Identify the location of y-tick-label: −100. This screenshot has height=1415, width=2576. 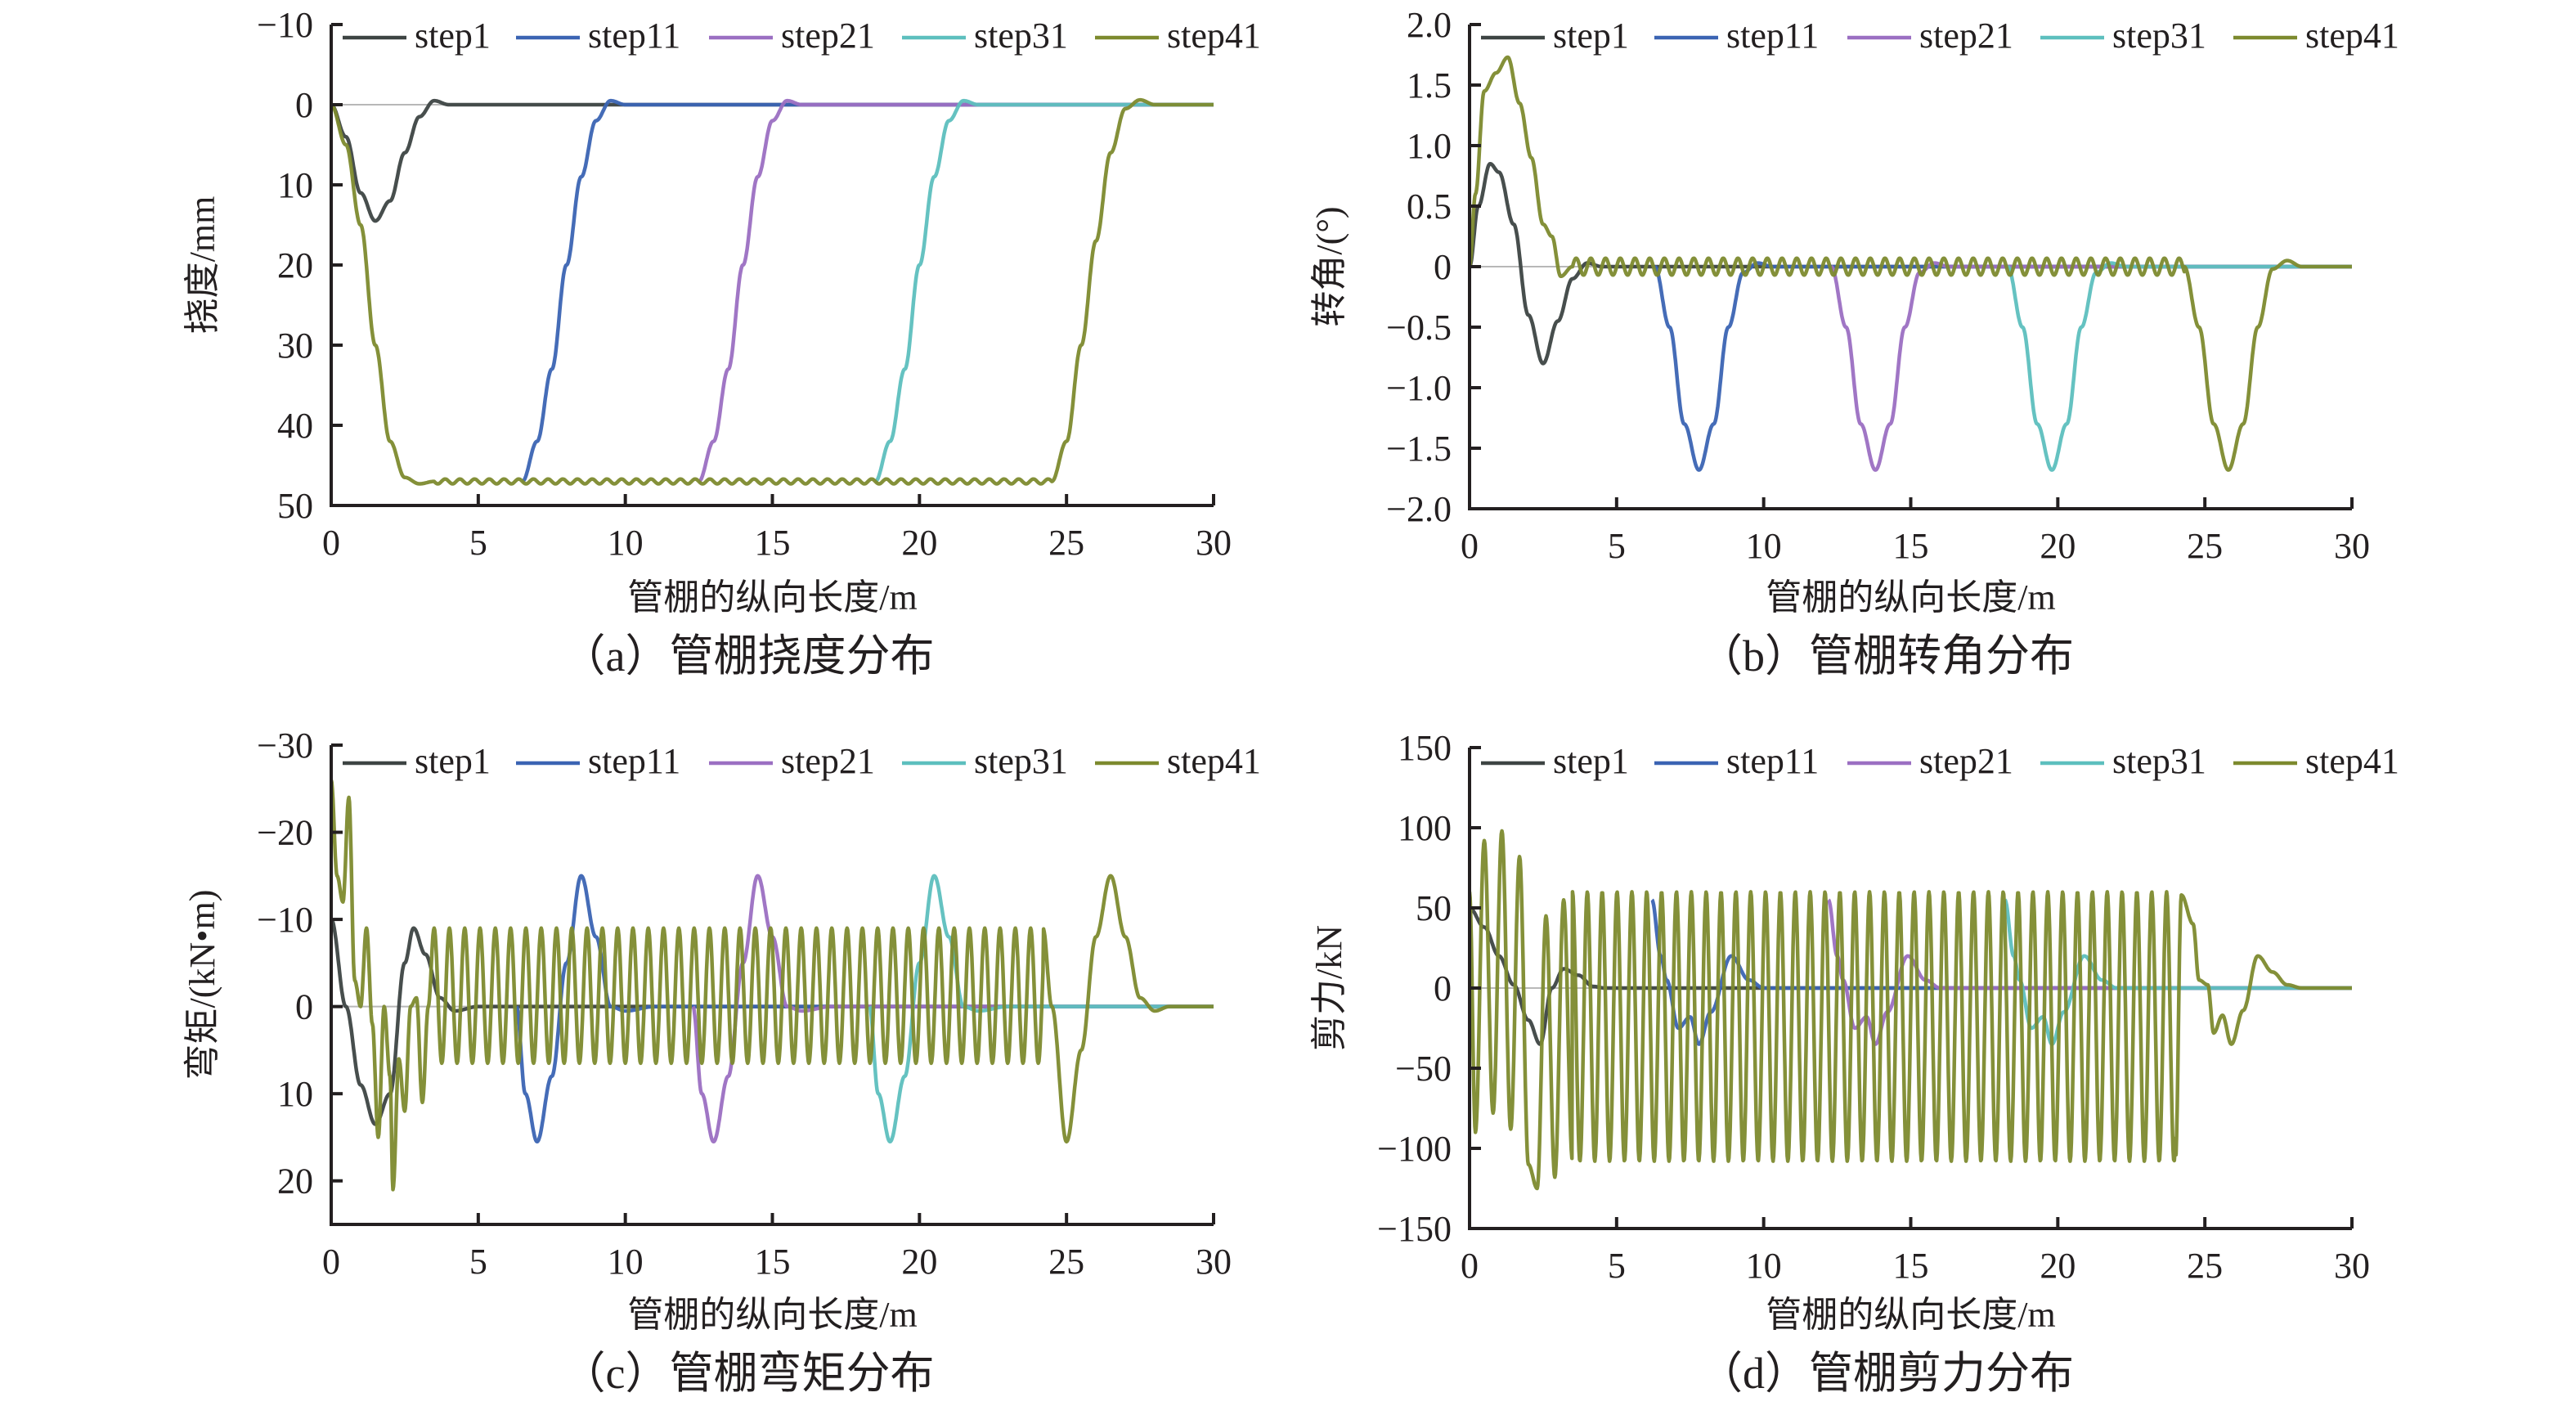
(1414, 1149).